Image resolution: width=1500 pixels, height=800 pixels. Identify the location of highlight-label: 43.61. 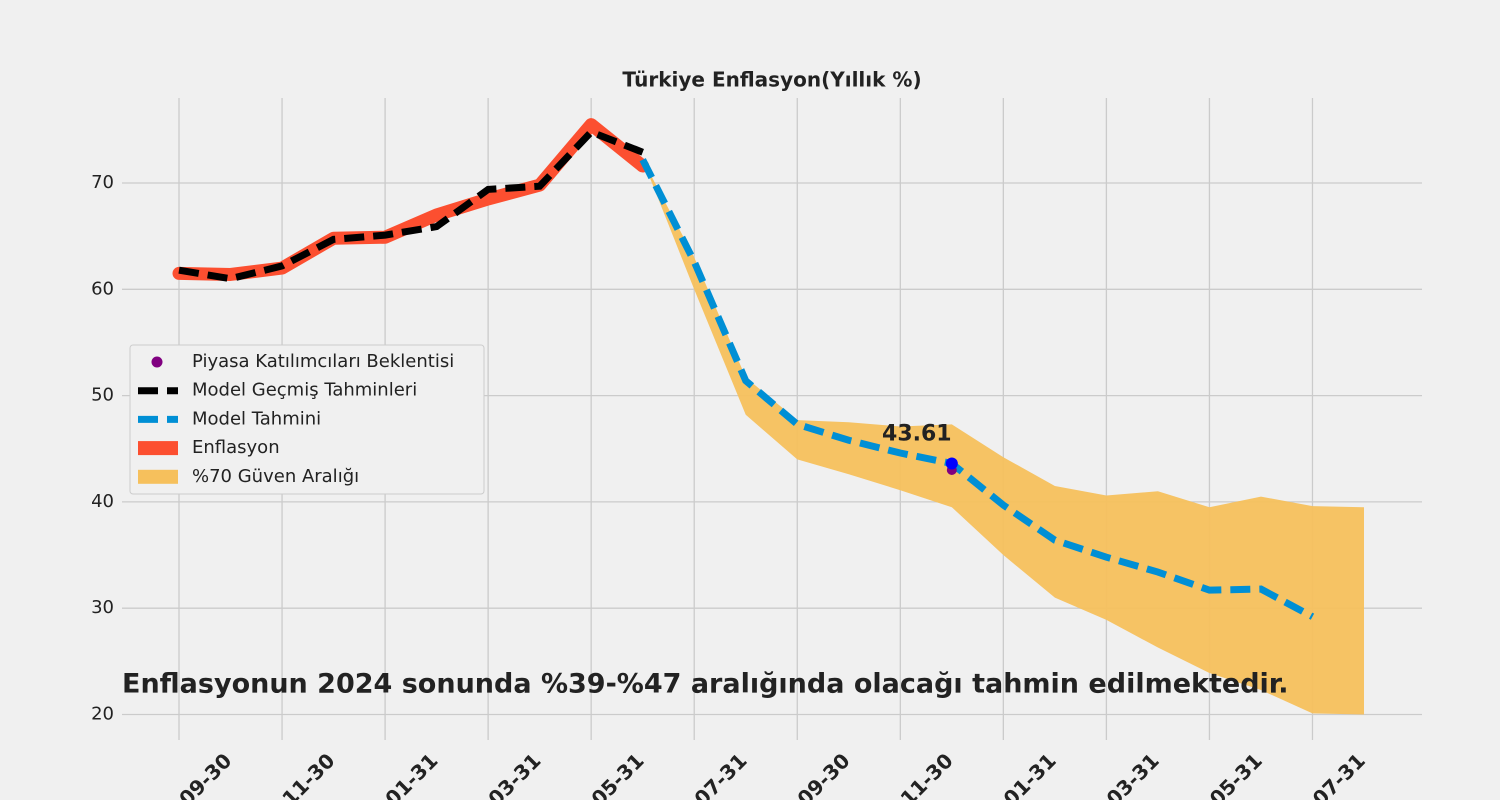
(917, 434).